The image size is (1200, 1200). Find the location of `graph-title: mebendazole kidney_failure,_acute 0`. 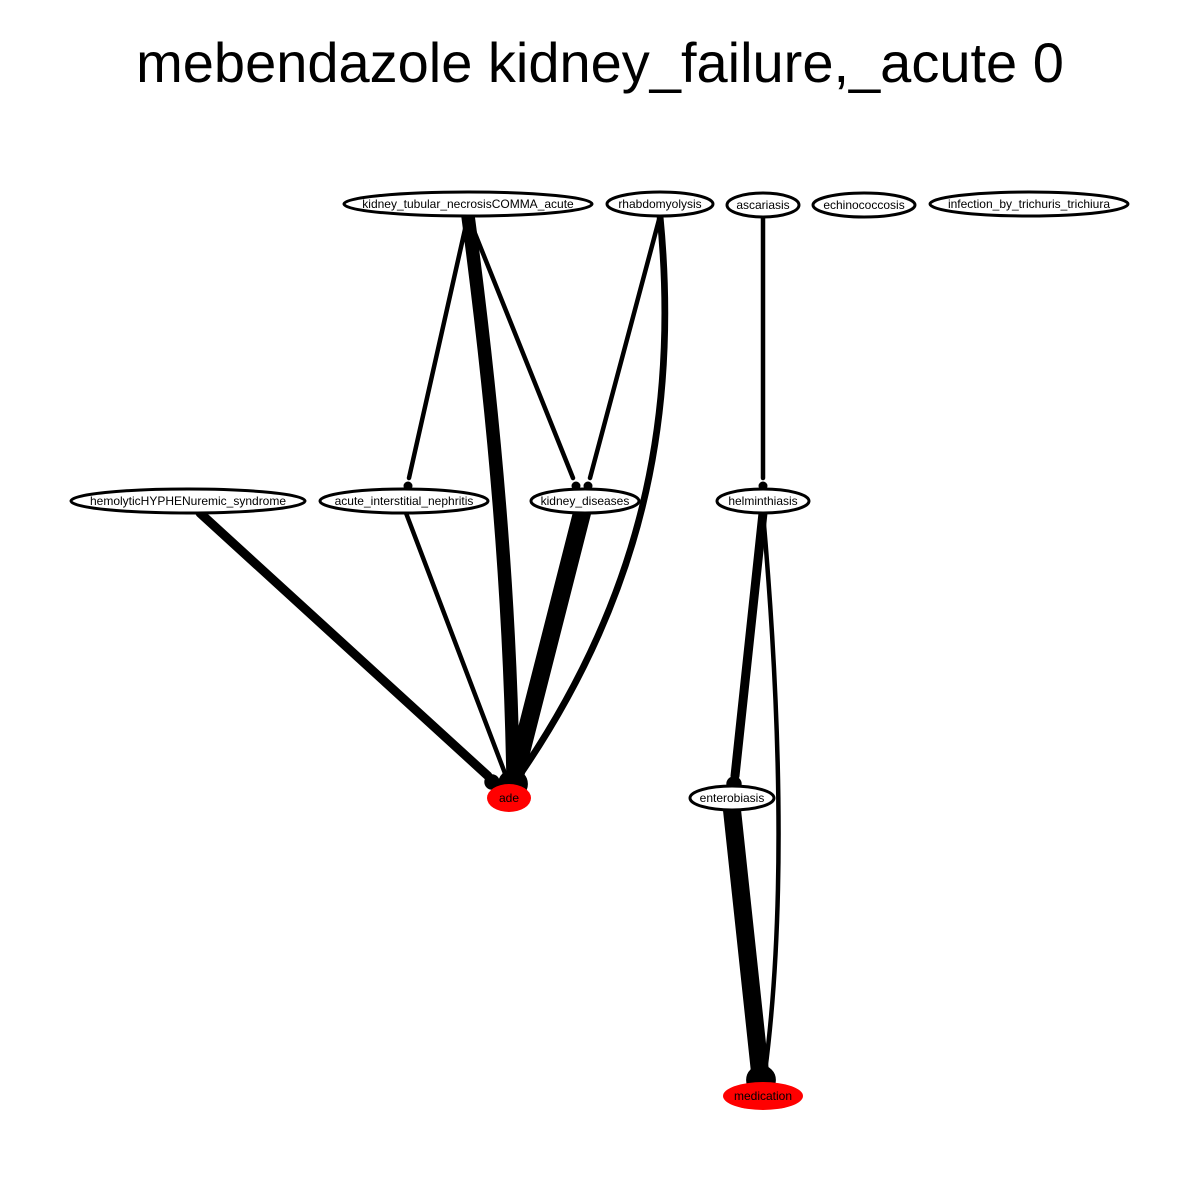

graph-title: mebendazole kidney_failure,_acute 0 is located at coordinates (600, 62).